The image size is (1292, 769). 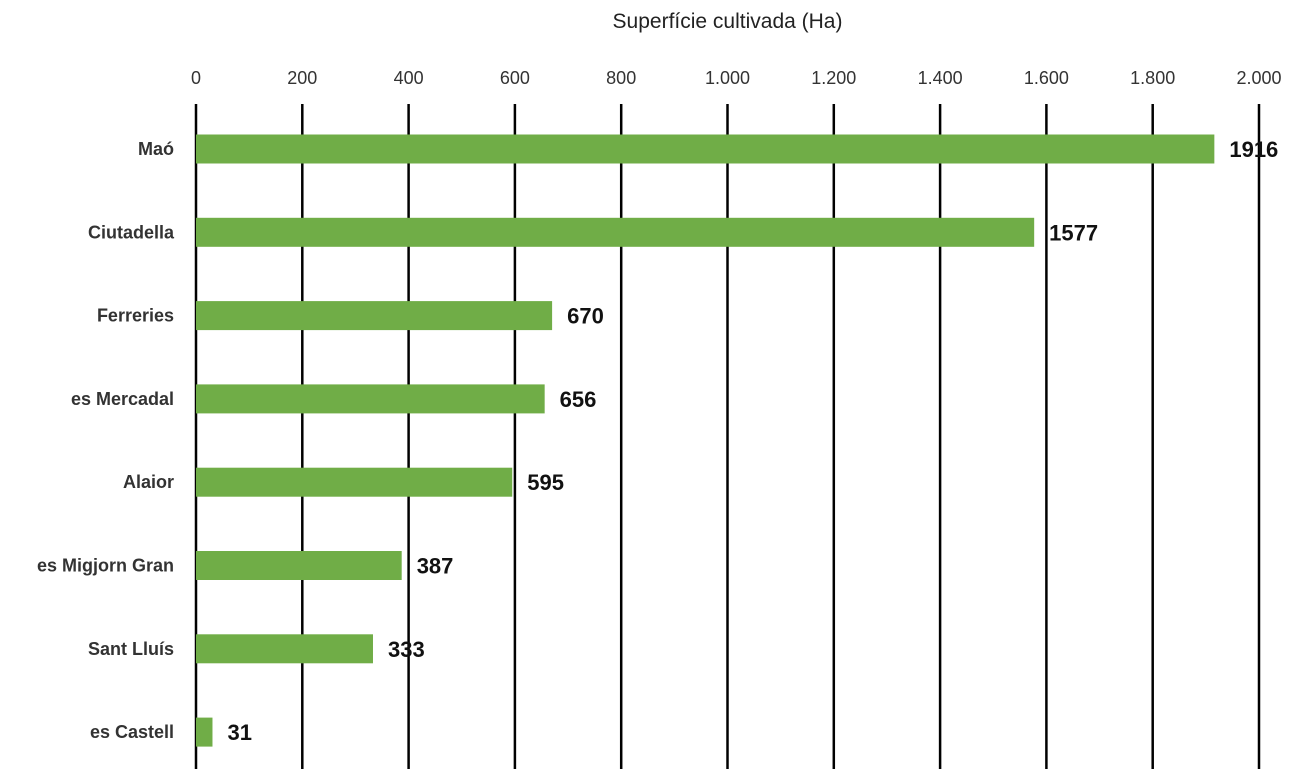 What do you see at coordinates (302, 78) in the screenshot?
I see `x-tick-label: 200` at bounding box center [302, 78].